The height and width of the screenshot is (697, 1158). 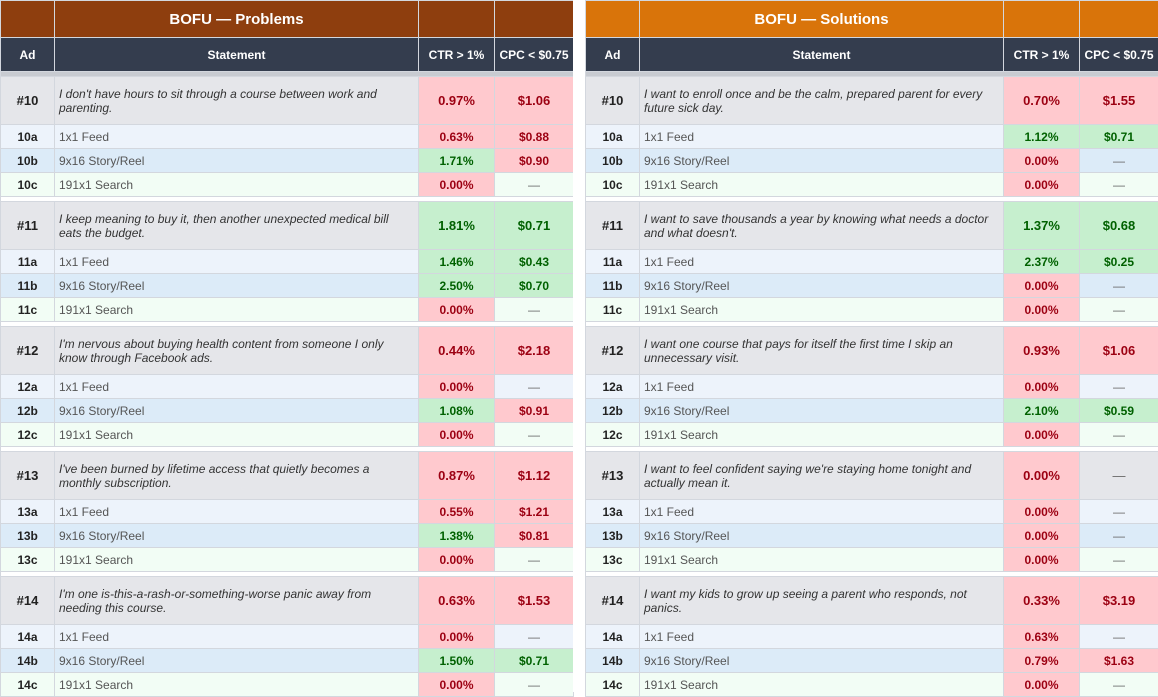 What do you see at coordinates (457, 512) in the screenshot?
I see `ctr-cell: 0.55%` at bounding box center [457, 512].